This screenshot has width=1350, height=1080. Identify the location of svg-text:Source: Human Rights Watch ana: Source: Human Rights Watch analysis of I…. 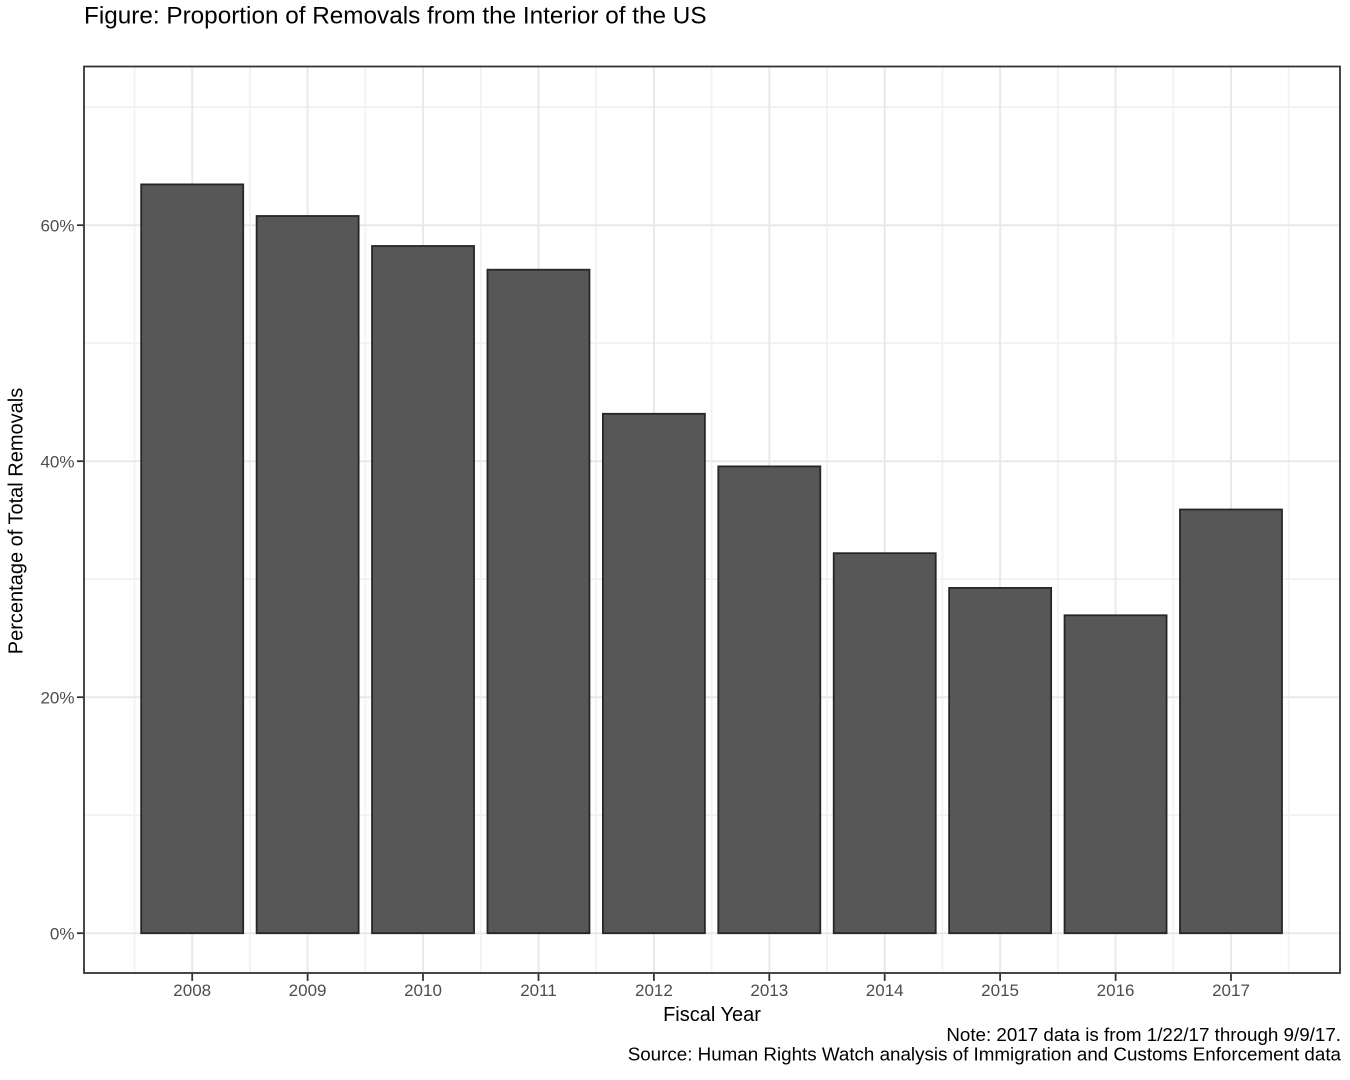
(985, 1054).